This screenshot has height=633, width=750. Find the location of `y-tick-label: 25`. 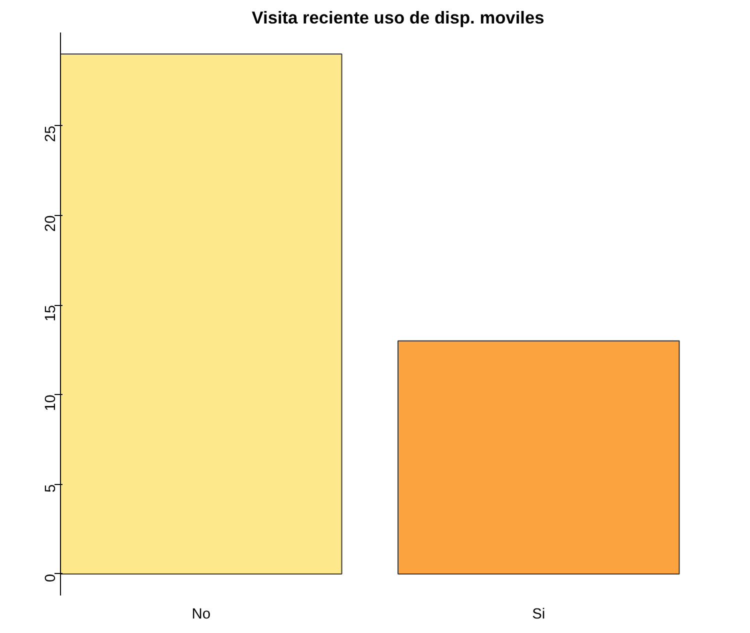

y-tick-label: 25 is located at coordinates (51, 134).